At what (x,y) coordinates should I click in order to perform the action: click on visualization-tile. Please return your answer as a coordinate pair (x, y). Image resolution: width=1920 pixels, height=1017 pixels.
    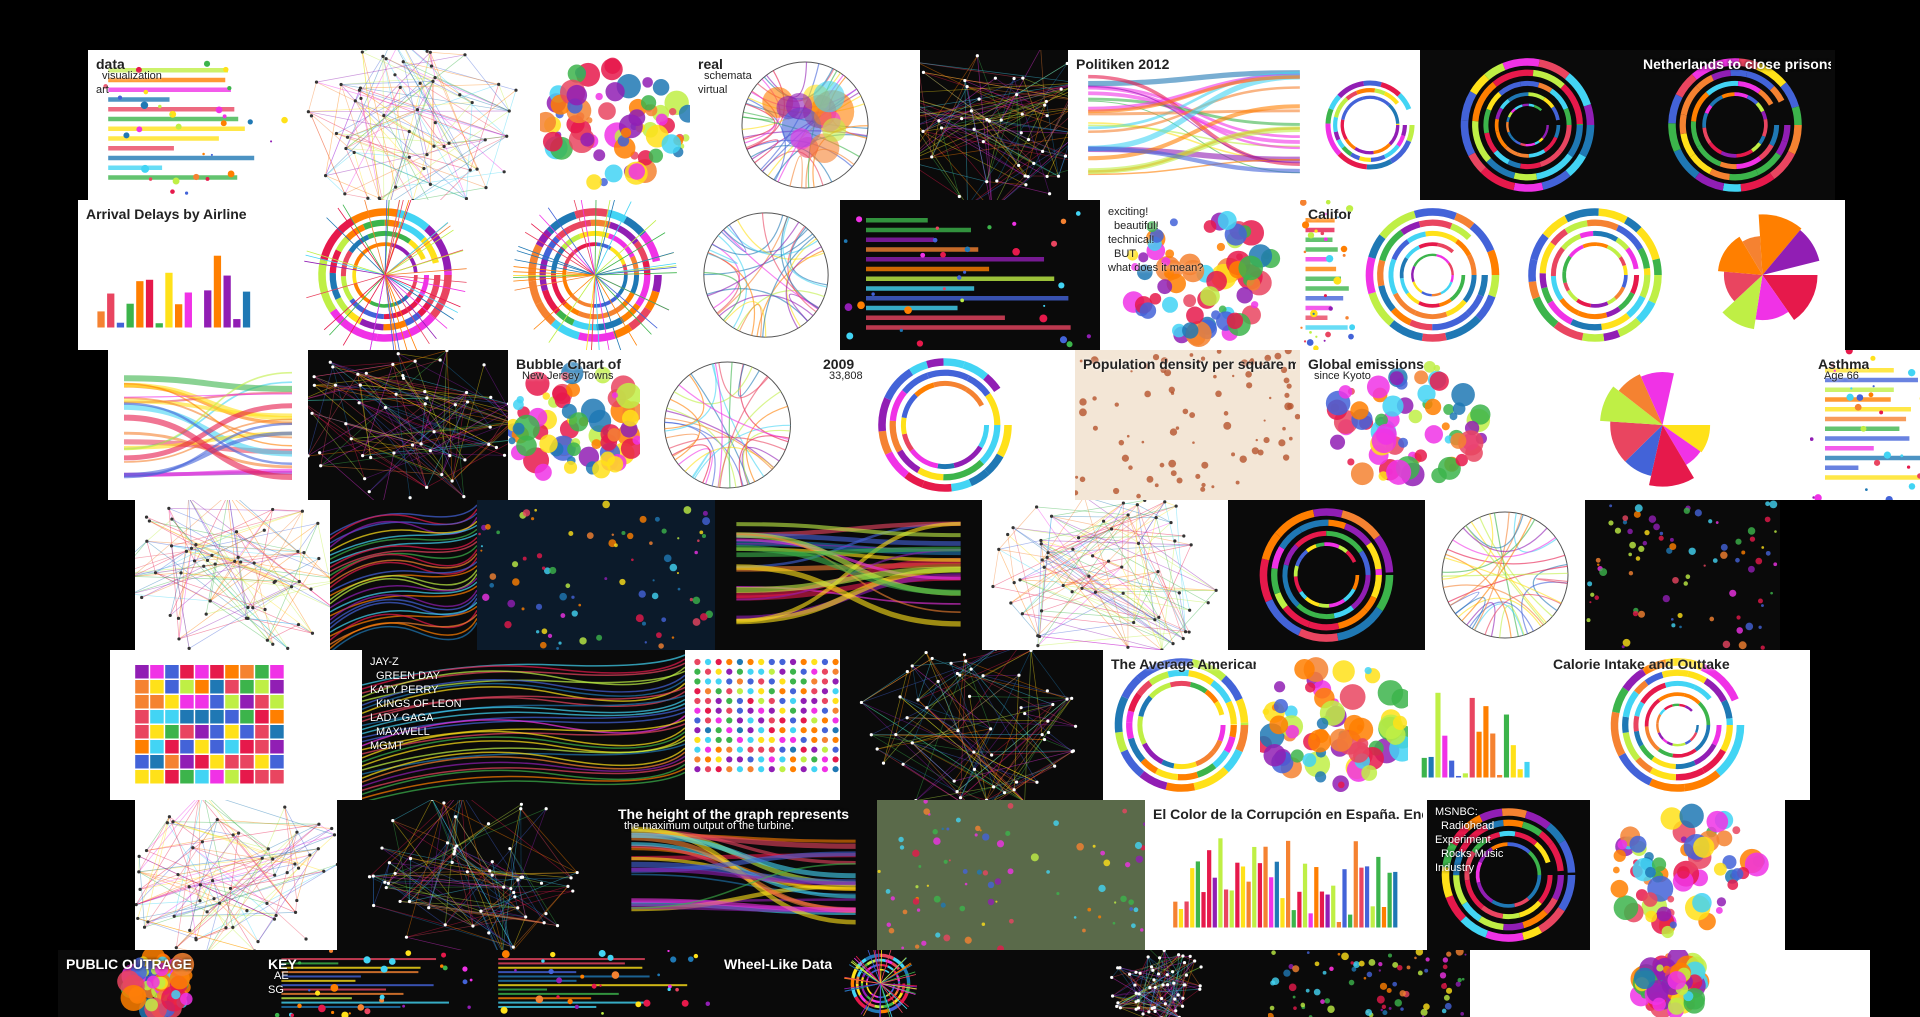
    Looking at the image, I should click on (1595, 275).